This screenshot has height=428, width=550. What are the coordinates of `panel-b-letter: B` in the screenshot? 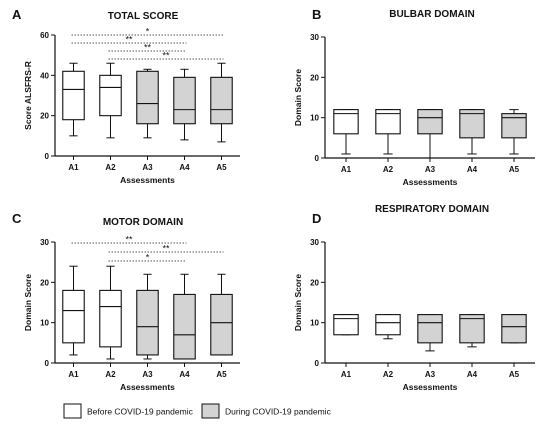 It's located at (316, 14).